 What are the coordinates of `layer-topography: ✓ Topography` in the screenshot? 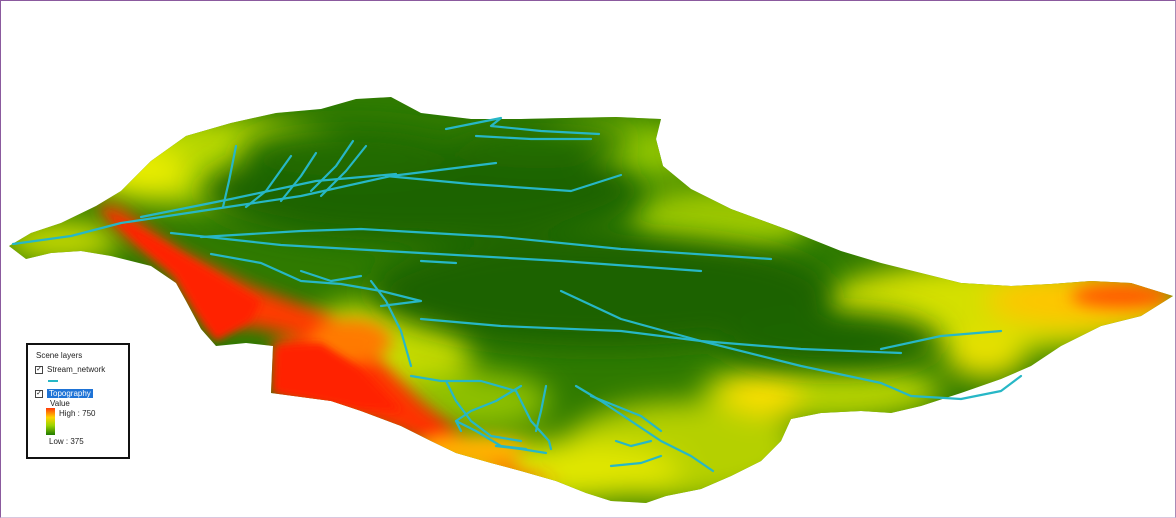 It's located at (64, 393).